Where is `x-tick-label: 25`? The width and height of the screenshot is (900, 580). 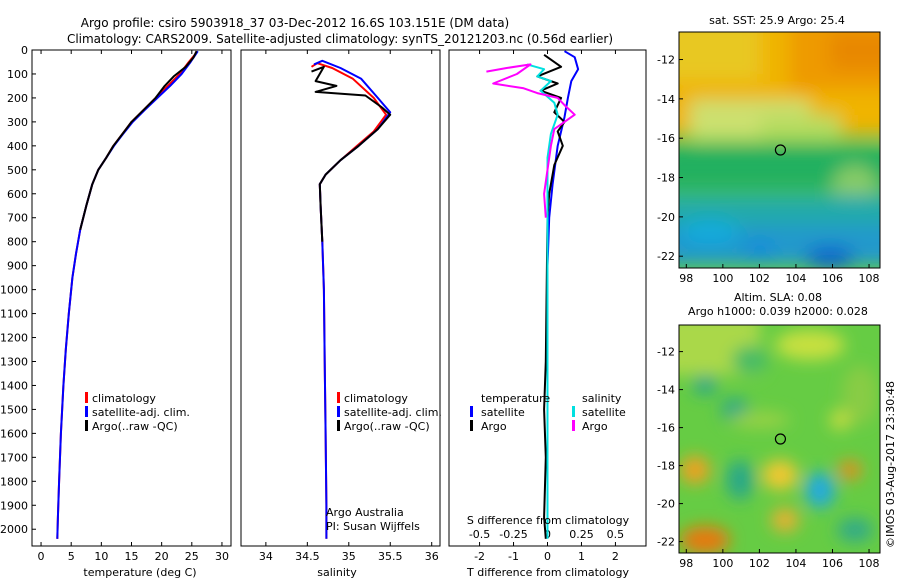
x-tick-label: 25 is located at coordinates (192, 556).